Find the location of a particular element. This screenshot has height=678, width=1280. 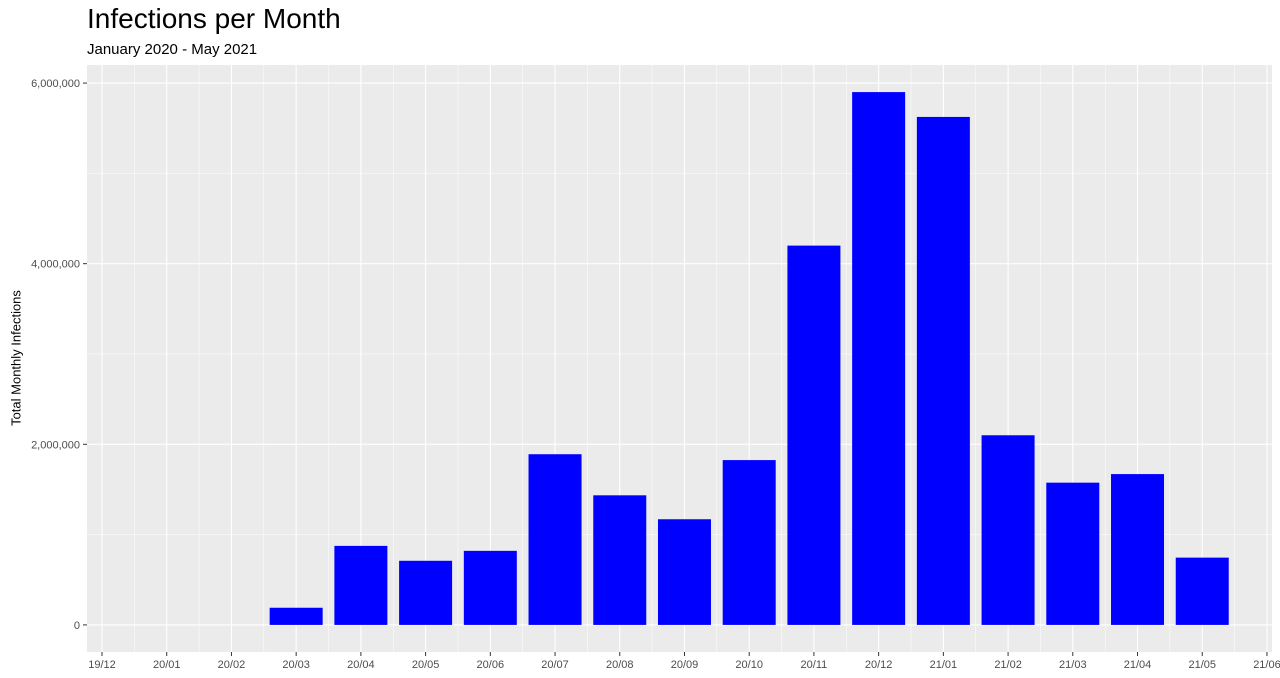

y-axis-ticks: 0 2,000,000 4,000,000 6,000,000 is located at coordinates (59, 355).